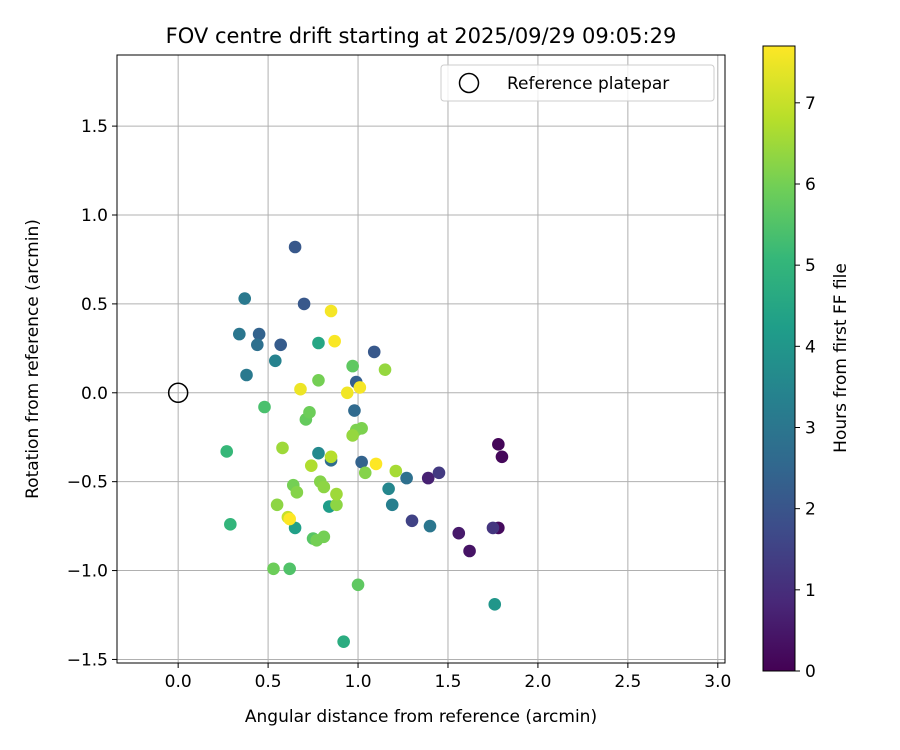 Image resolution: width=900 pixels, height=750 pixels. What do you see at coordinates (87, 572) in the screenshot?
I see `y-tick-label: −1.0` at bounding box center [87, 572].